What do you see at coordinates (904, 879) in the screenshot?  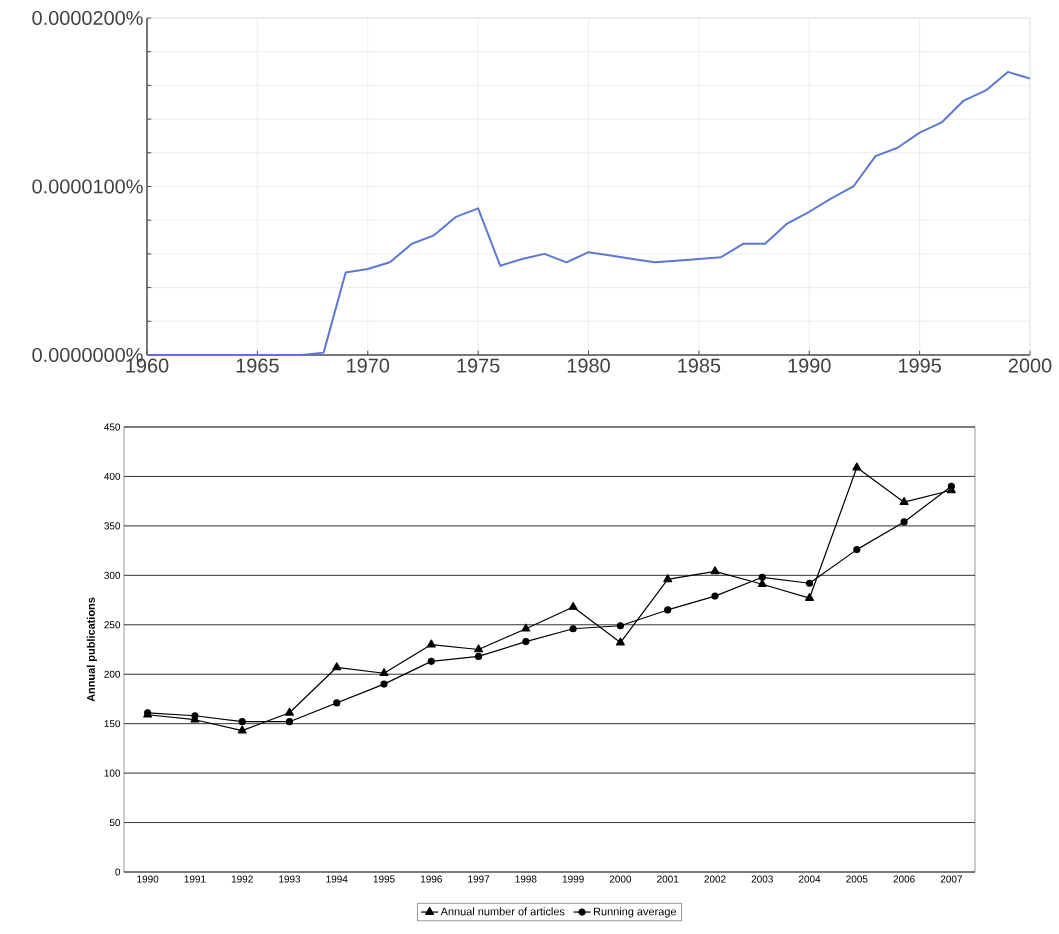 I see `x-tick-label: 2006` at bounding box center [904, 879].